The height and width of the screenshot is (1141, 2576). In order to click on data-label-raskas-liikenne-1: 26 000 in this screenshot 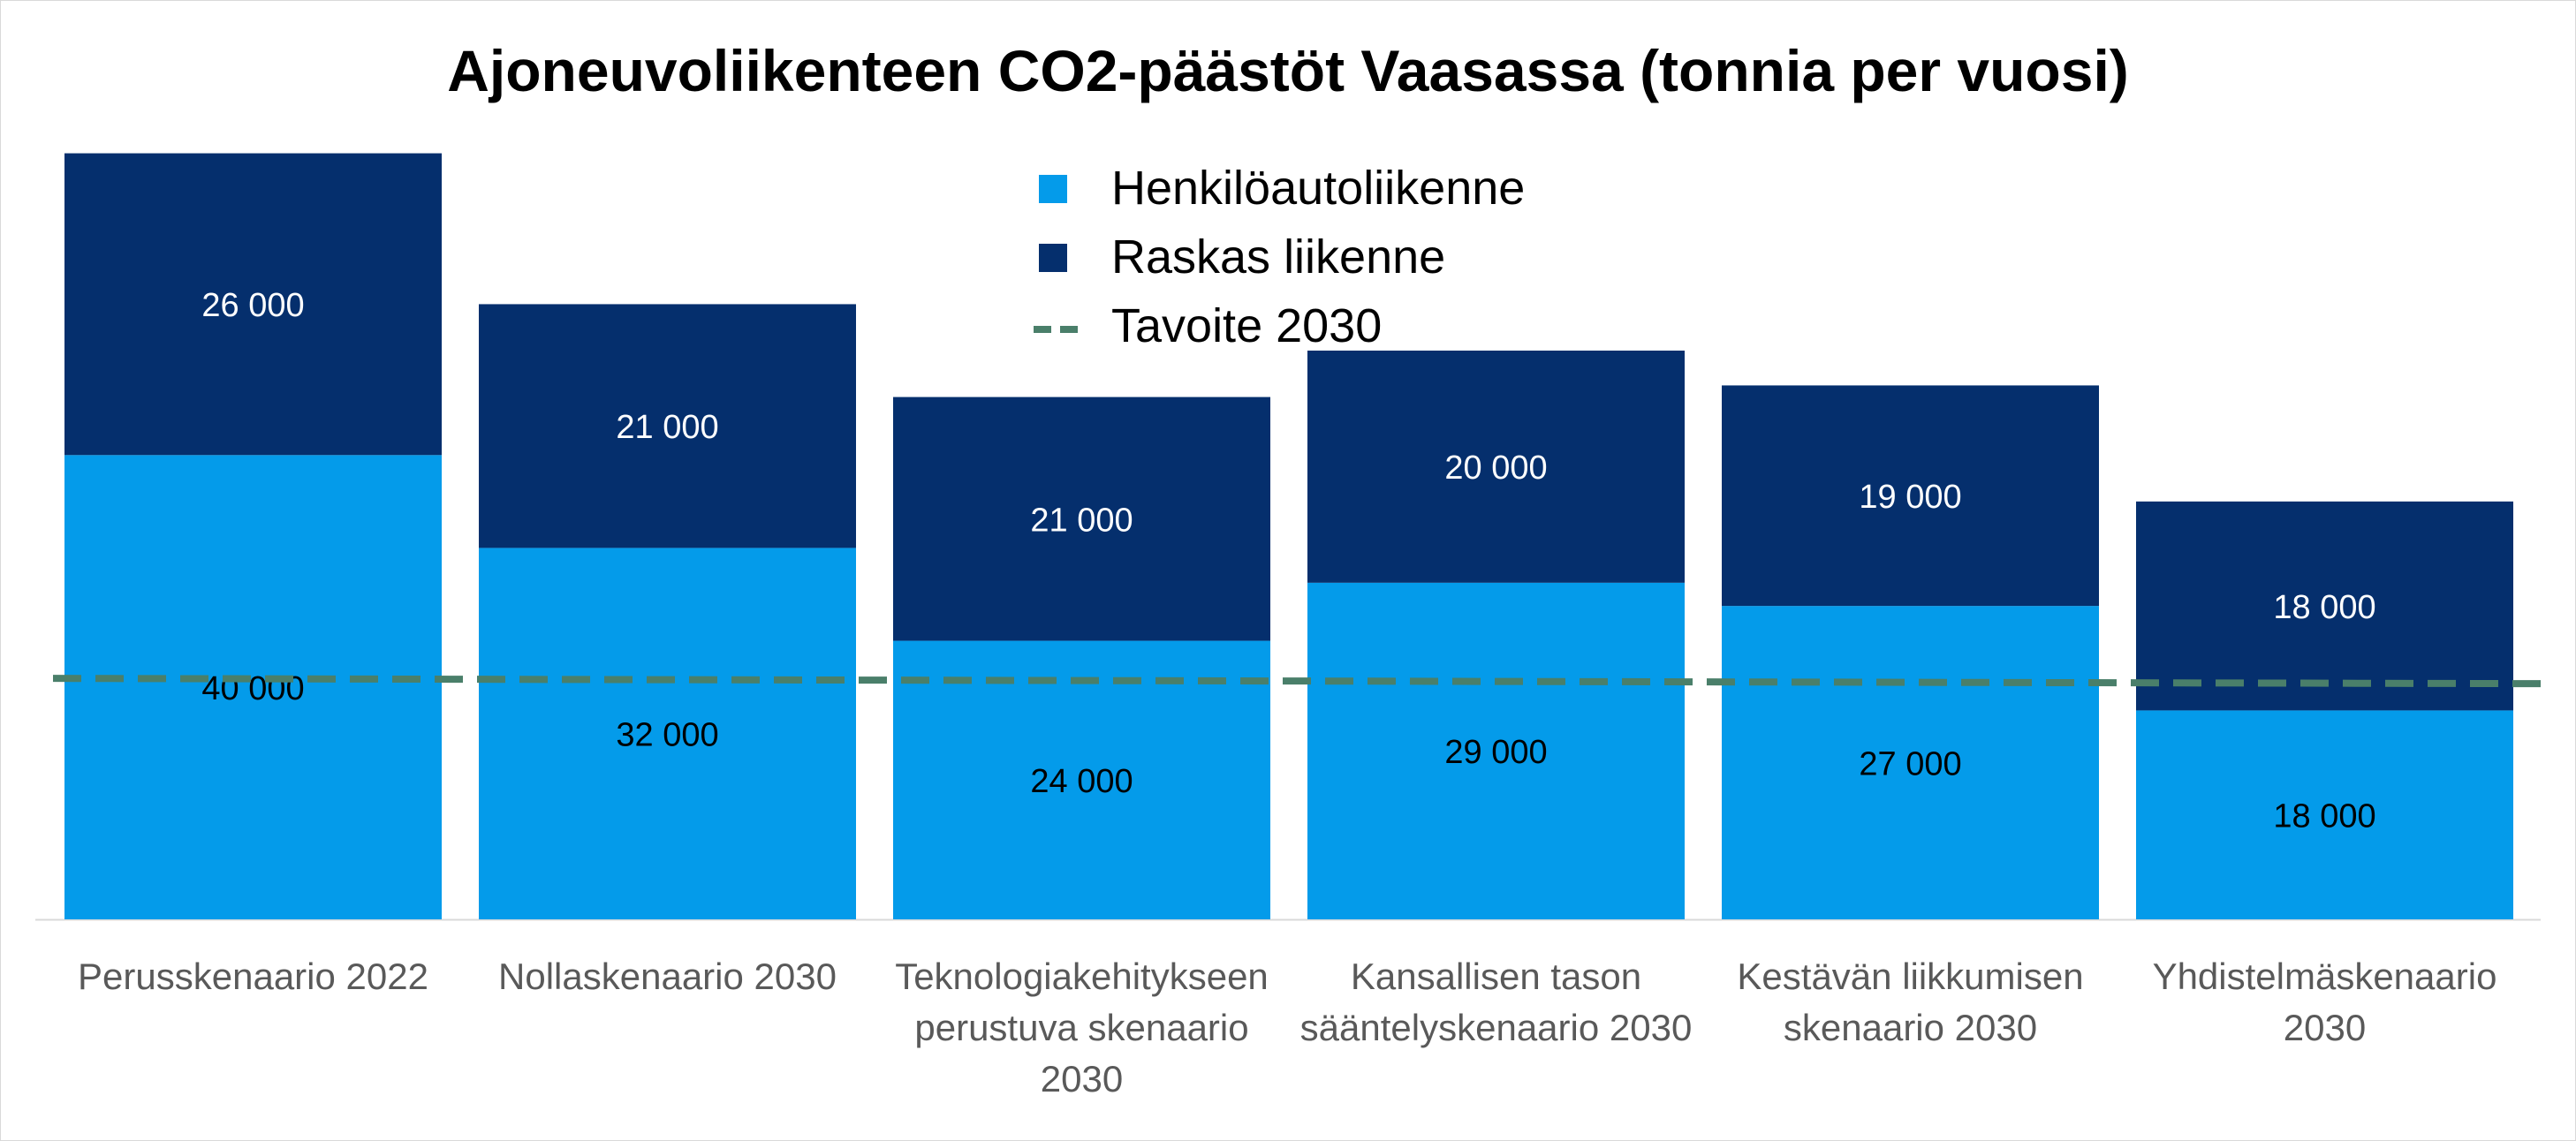, I will do `click(253, 305)`.